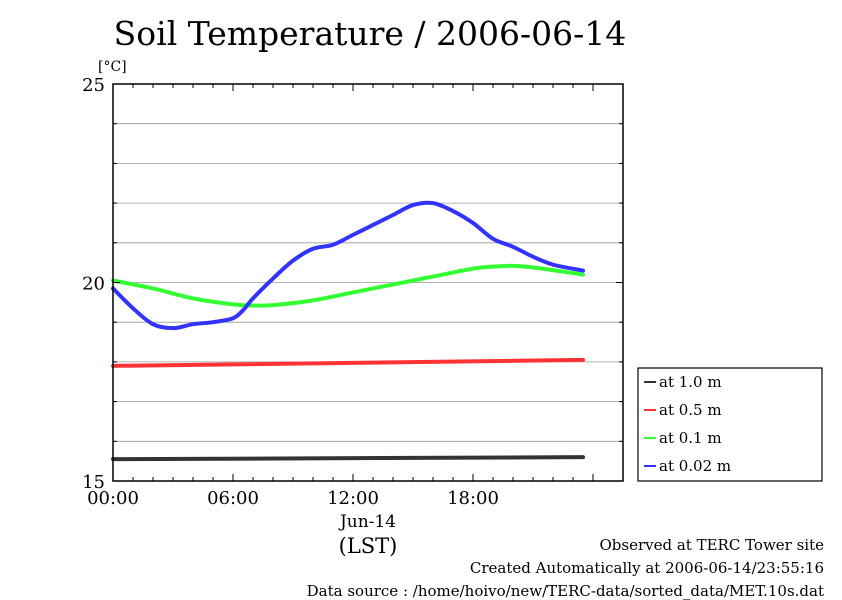  I want to click on y-axis-label: [°C], so click(112, 67).